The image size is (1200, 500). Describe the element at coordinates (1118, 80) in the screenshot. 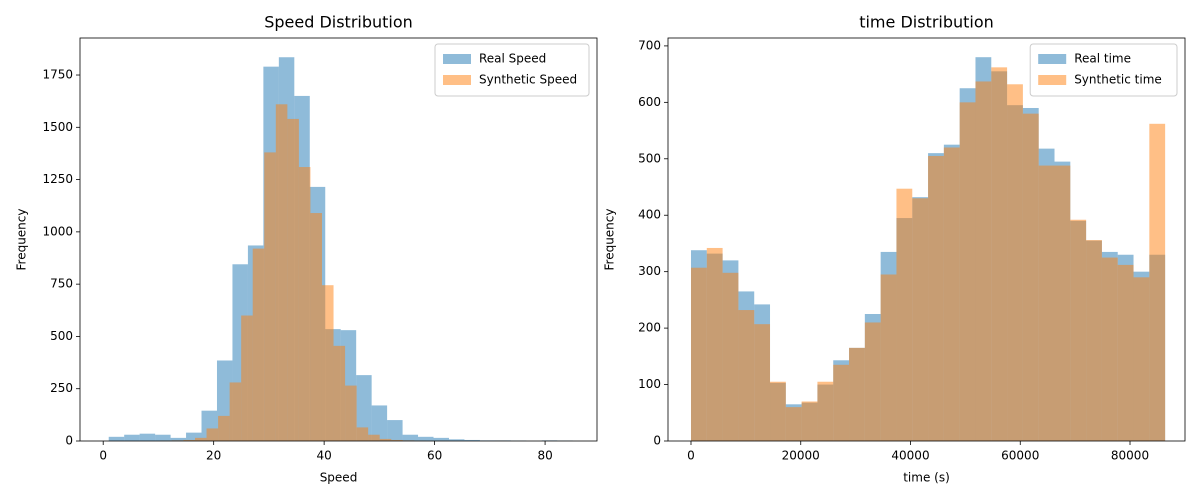

I see `legend-label: Synthetic time` at that location.